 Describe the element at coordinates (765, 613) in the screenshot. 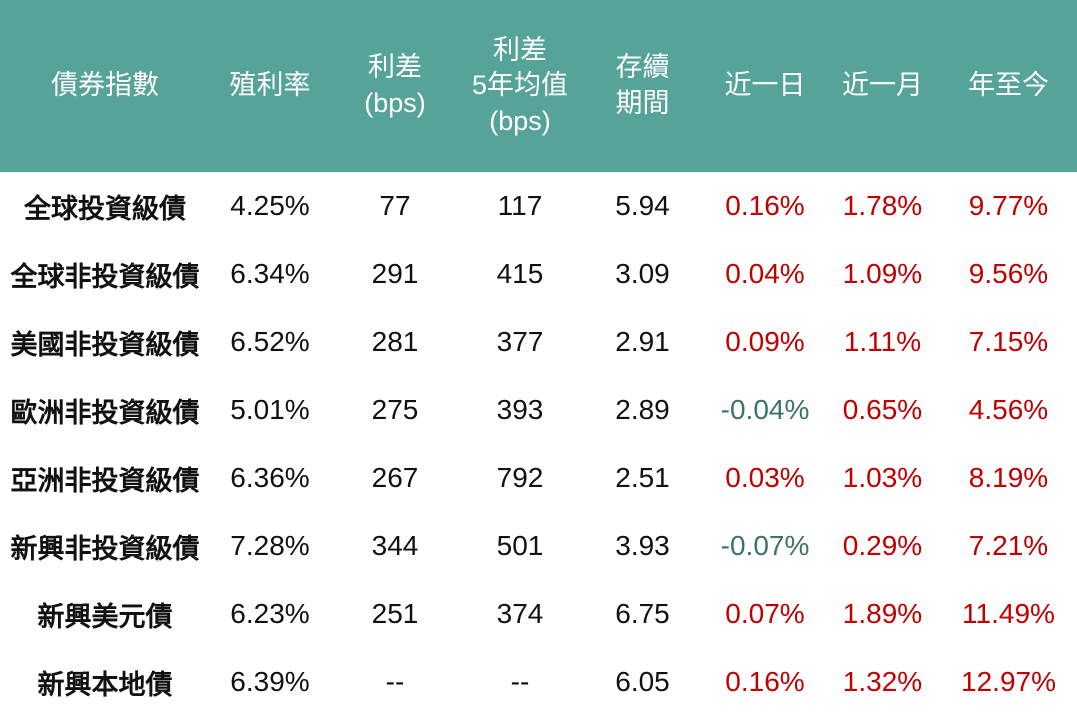

I see `table-cell: 0.07%` at that location.